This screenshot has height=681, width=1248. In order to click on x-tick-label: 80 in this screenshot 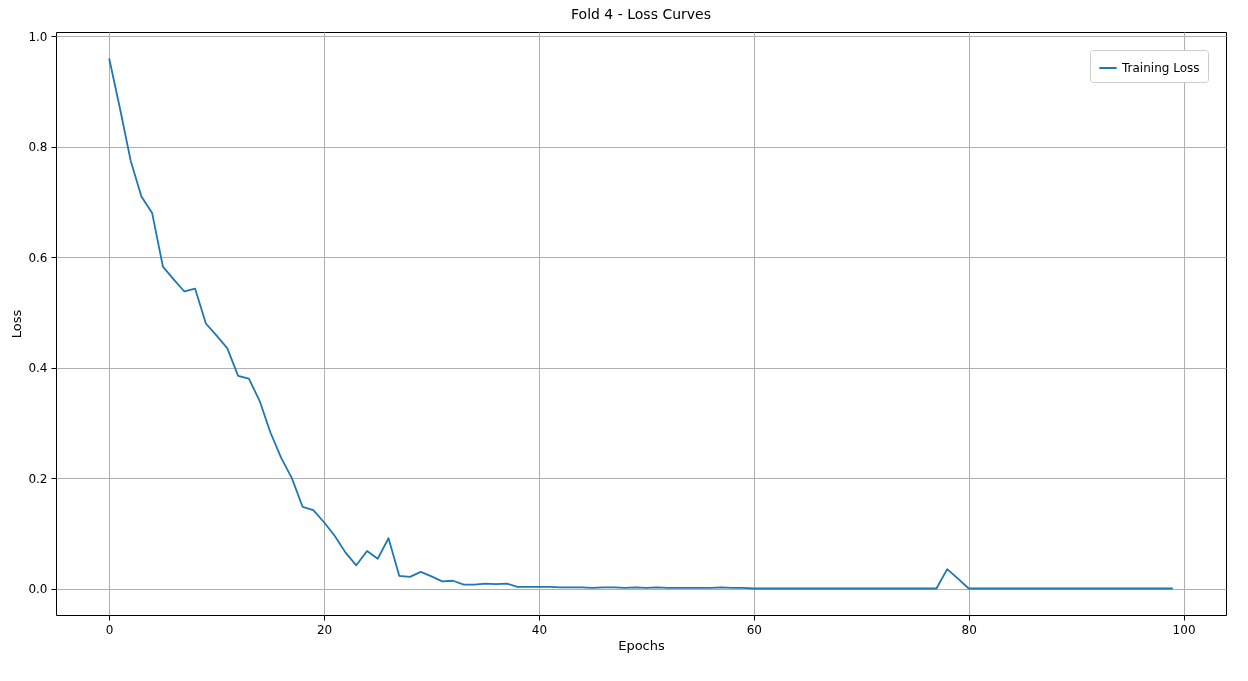, I will do `click(969, 629)`.